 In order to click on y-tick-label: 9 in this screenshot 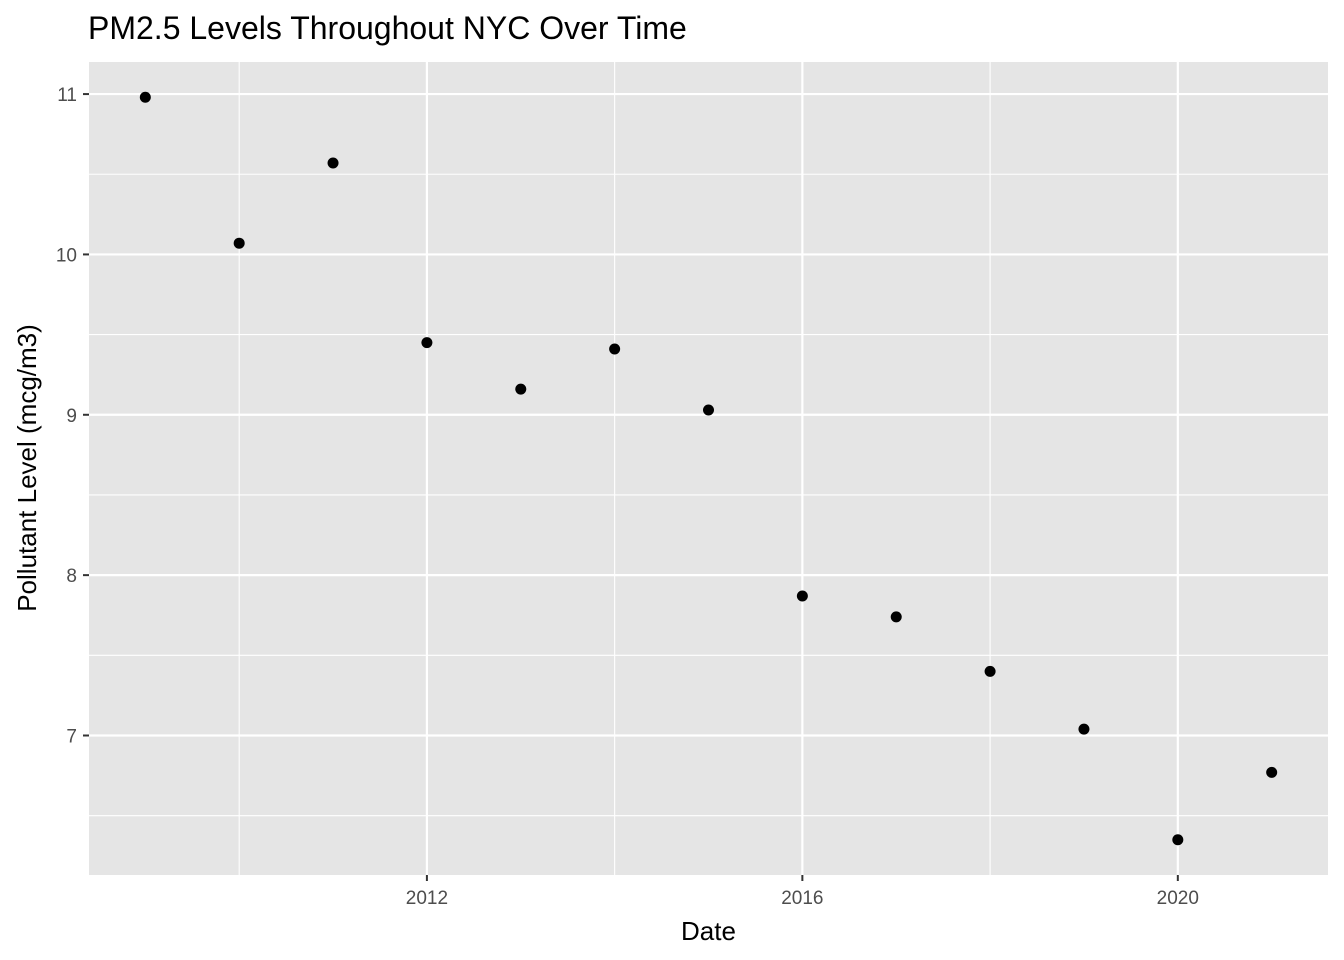, I will do `click(71, 416)`.